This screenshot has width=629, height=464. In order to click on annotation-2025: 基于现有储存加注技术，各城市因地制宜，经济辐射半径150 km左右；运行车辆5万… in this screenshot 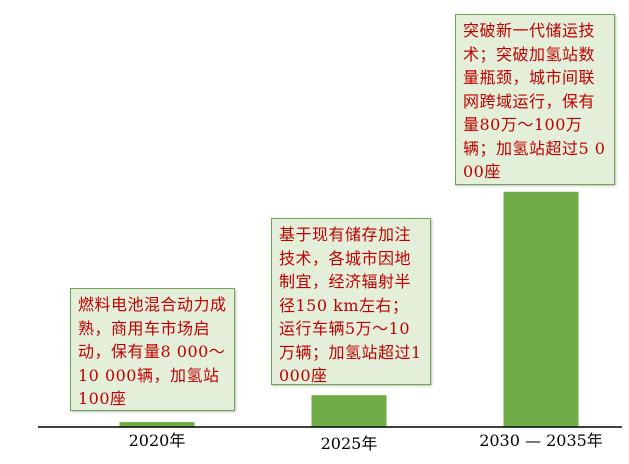, I will do `click(351, 301)`.